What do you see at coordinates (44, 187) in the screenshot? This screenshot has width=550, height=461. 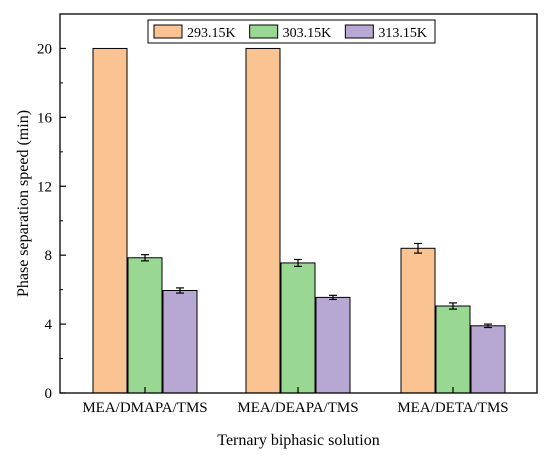 I see `y-tick-label: 12` at bounding box center [44, 187].